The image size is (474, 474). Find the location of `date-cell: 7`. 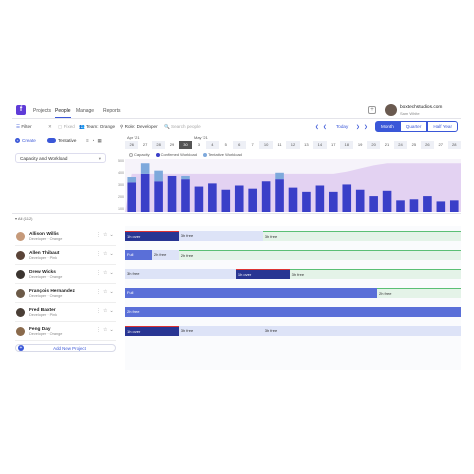

date-cell: 7 is located at coordinates (252, 144).